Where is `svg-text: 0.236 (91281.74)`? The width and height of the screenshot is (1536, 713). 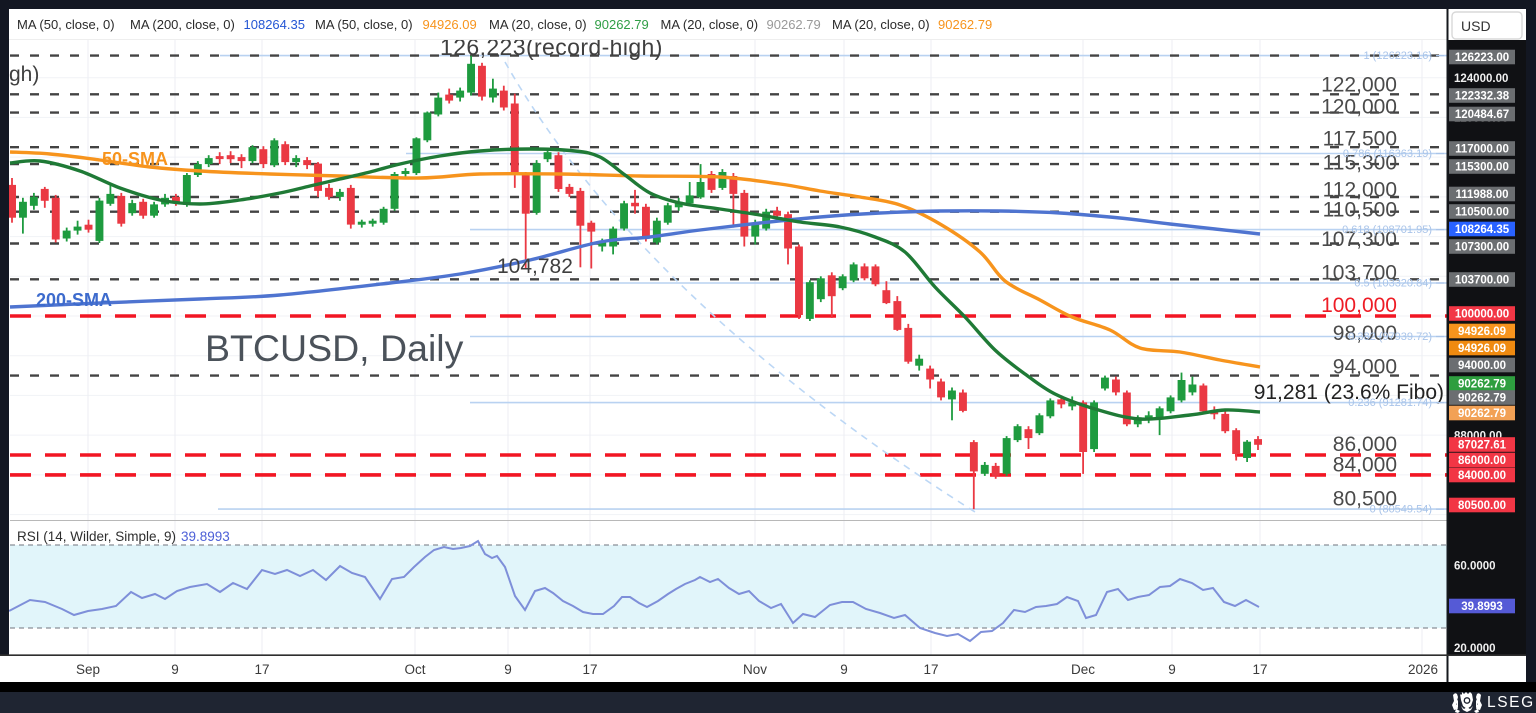
svg-text: 0.236 (91281.74) is located at coordinates (1390, 403).